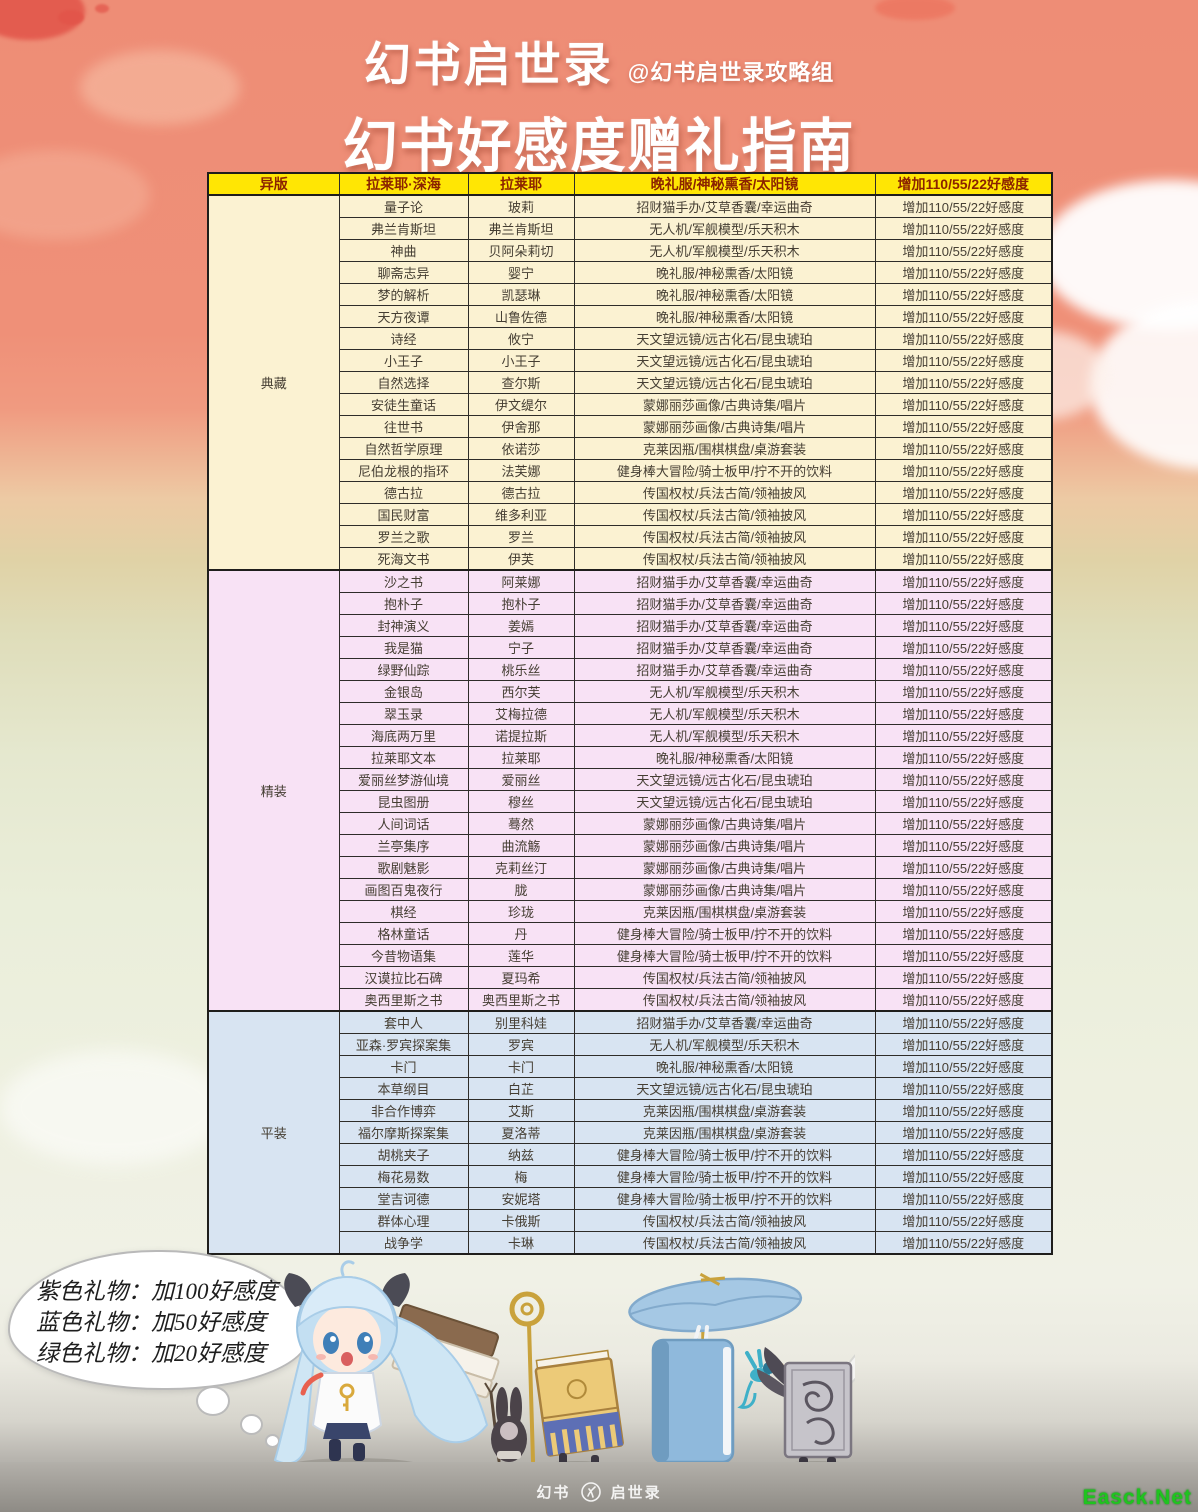 This screenshot has height=1512, width=1198. I want to click on book-name: 亚森·罗宾探案集, so click(403, 1044).